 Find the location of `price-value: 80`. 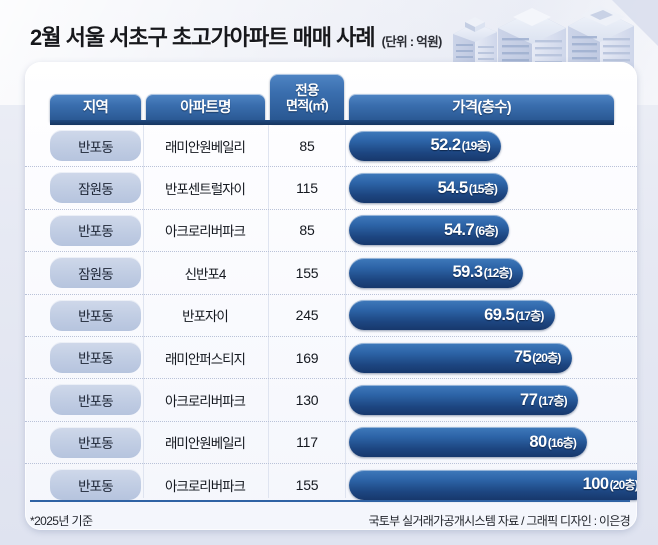

price-value: 80 is located at coordinates (538, 441).